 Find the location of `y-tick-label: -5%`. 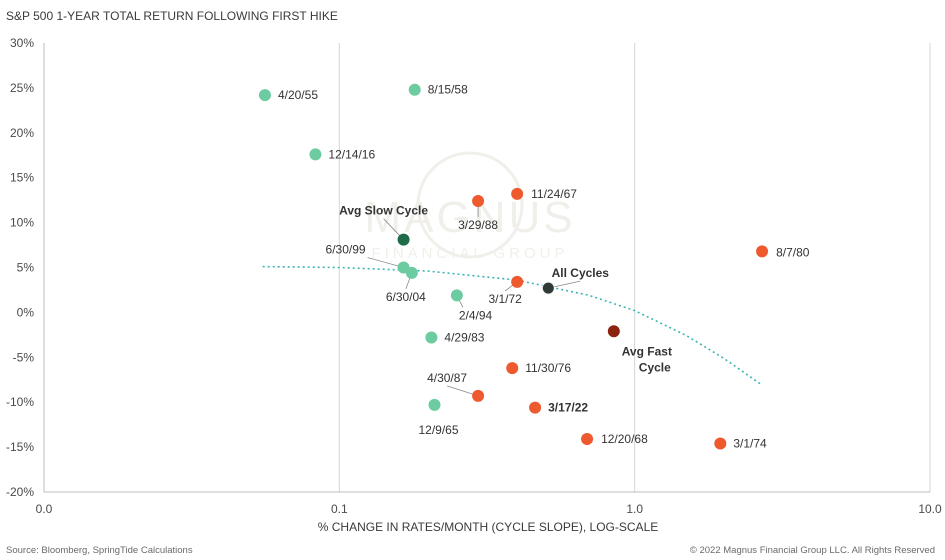

y-tick-label: -5% is located at coordinates (24, 357).